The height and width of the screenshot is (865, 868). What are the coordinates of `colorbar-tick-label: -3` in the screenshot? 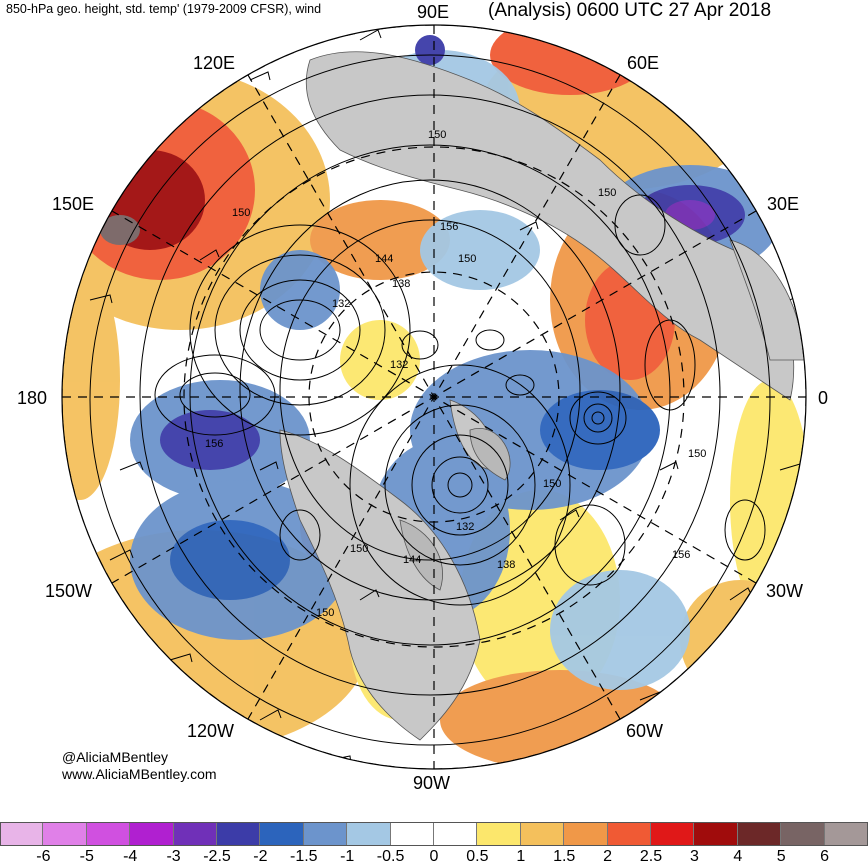 It's located at (173, 856).